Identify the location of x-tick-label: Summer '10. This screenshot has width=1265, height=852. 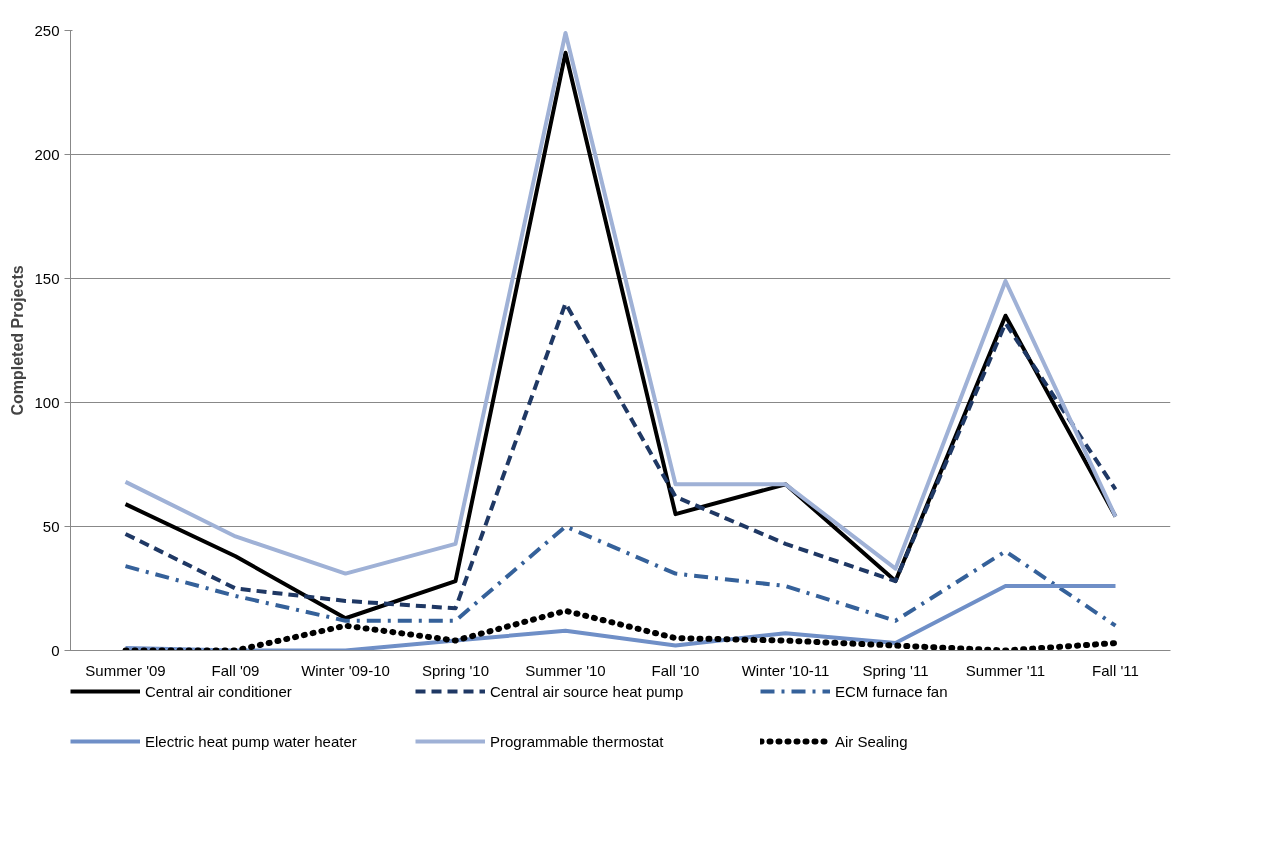
(565, 670).